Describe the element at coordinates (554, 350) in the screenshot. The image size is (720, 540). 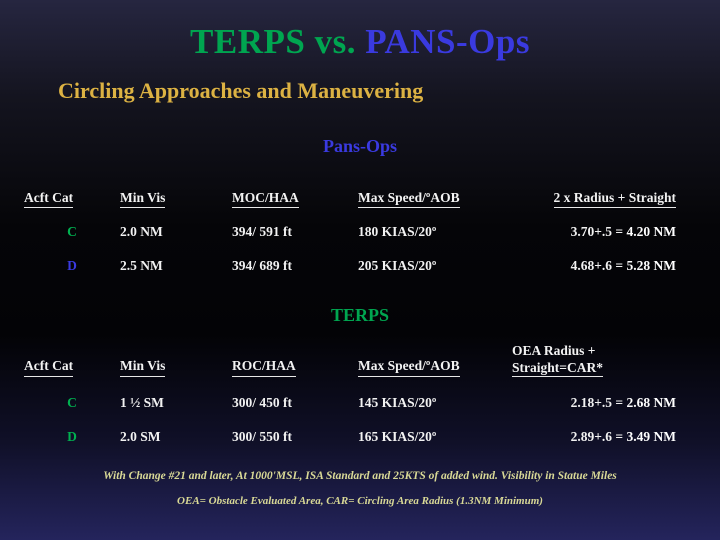
I see `terps-header-oea-line1: OEA Radius +` at that location.